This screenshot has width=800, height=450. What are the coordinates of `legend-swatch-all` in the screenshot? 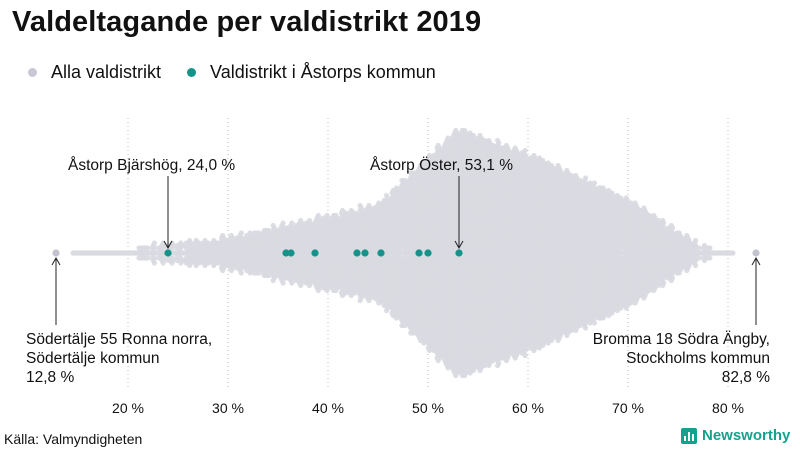 It's located at (32, 72).